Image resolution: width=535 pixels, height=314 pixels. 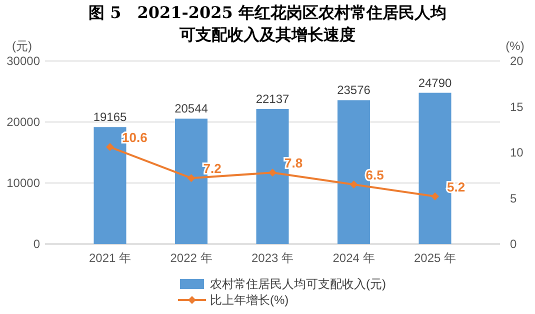 What do you see at coordinates (23, 122) in the screenshot?
I see `y-tick-label: 20000` at bounding box center [23, 122].